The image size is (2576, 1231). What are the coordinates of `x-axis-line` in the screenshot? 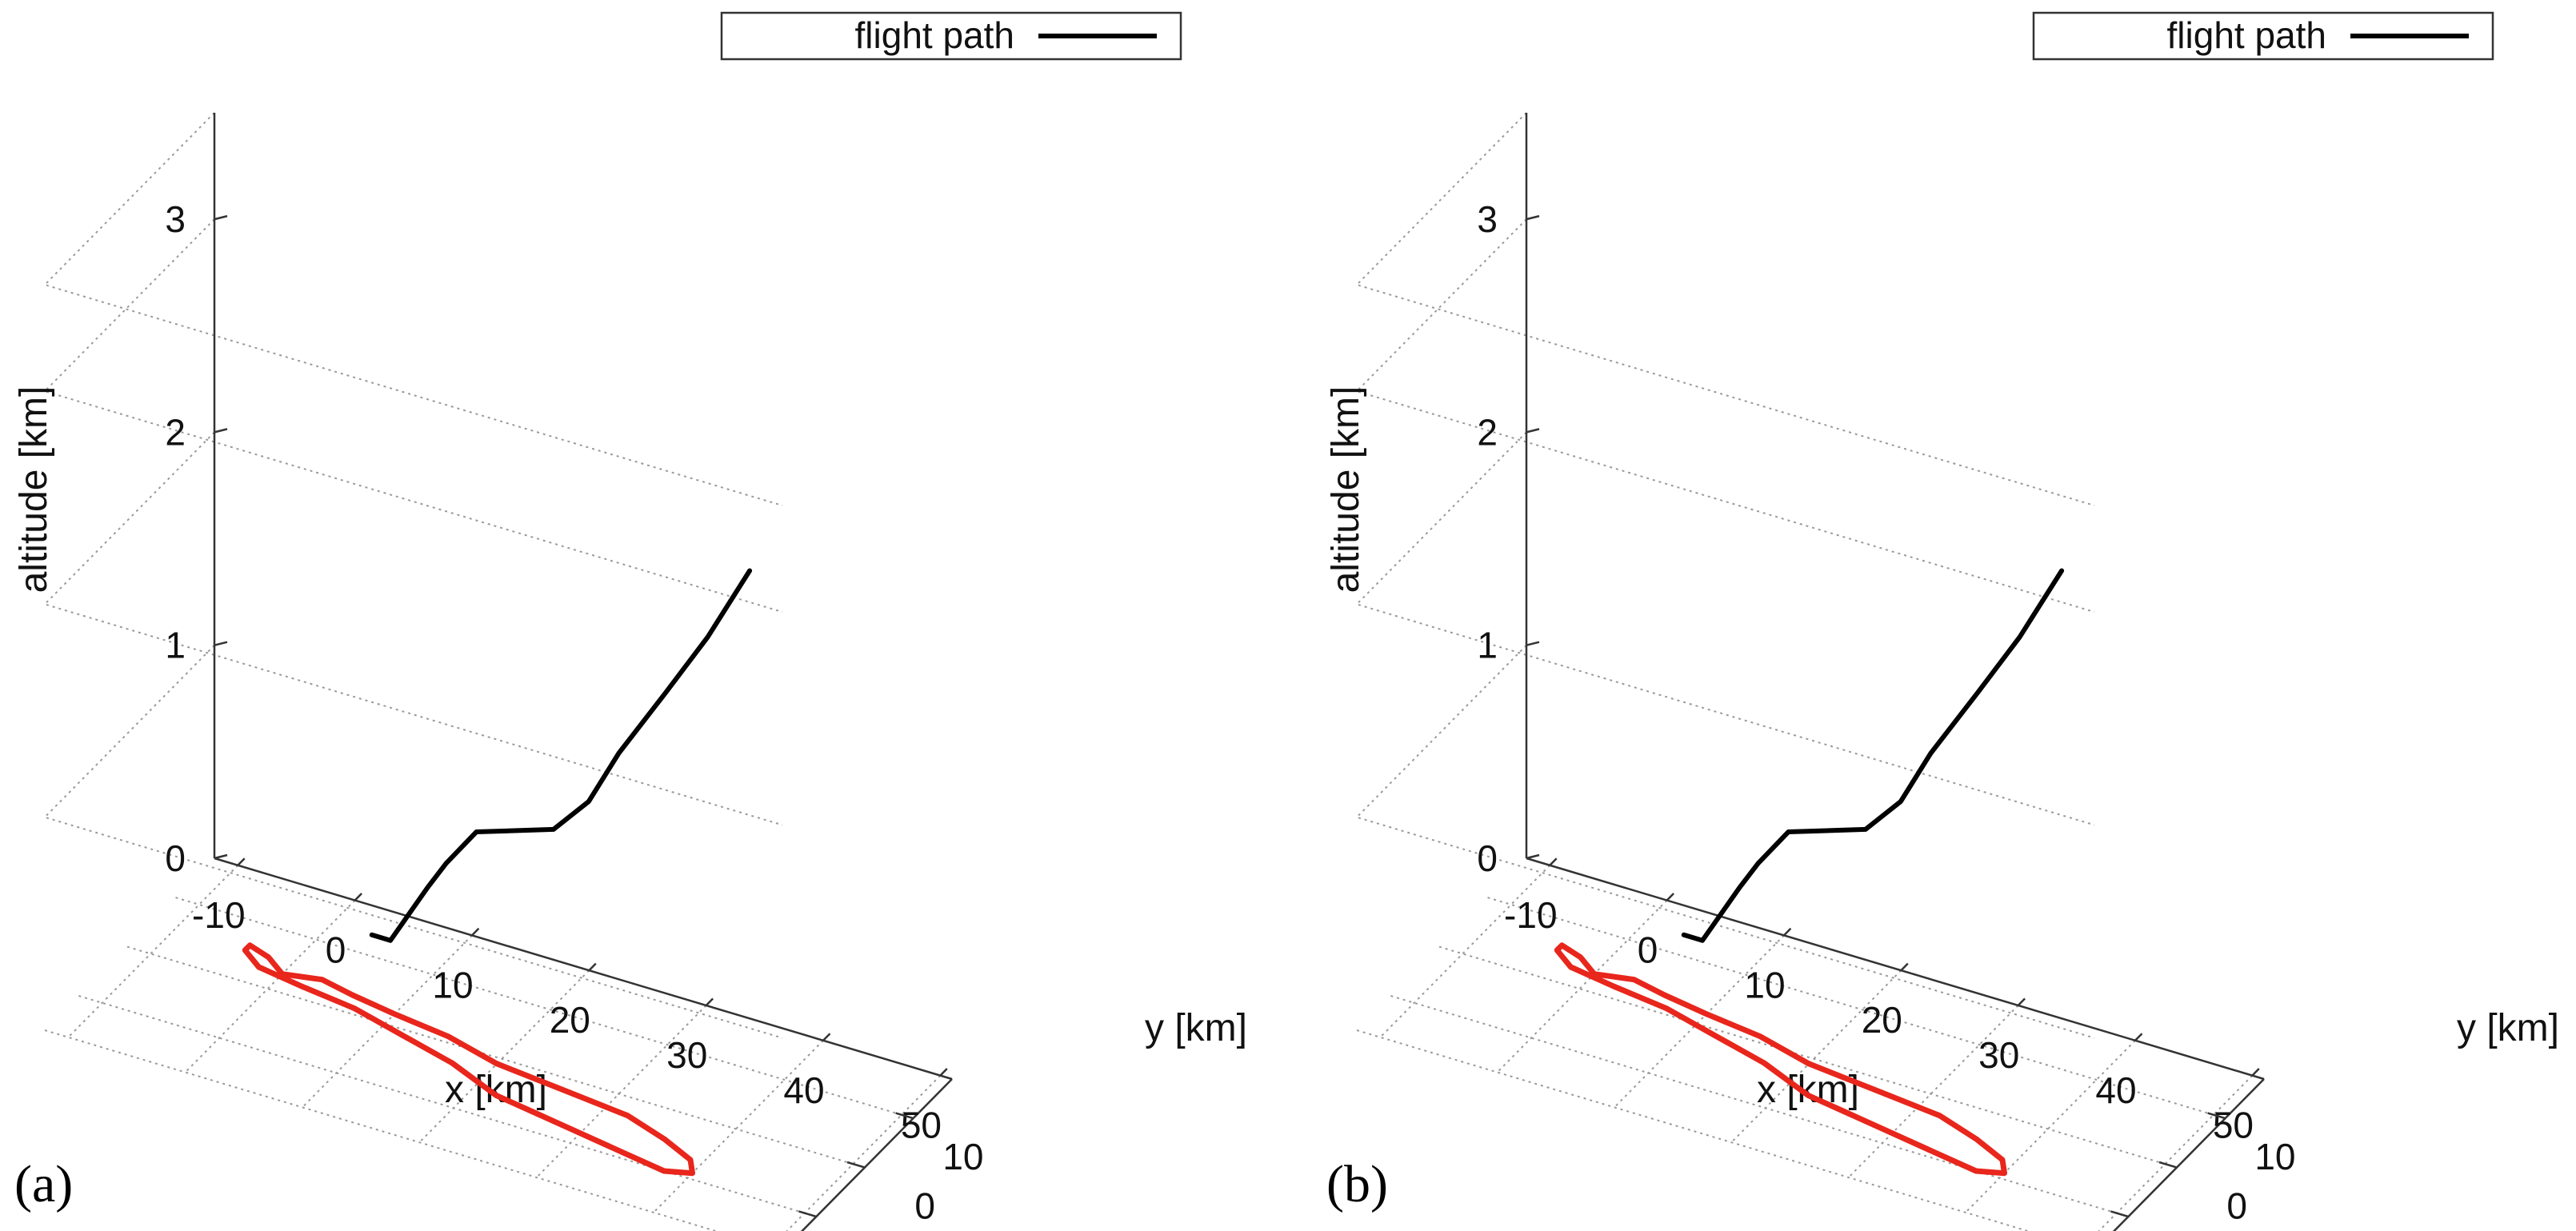 It's located at (583, 969).